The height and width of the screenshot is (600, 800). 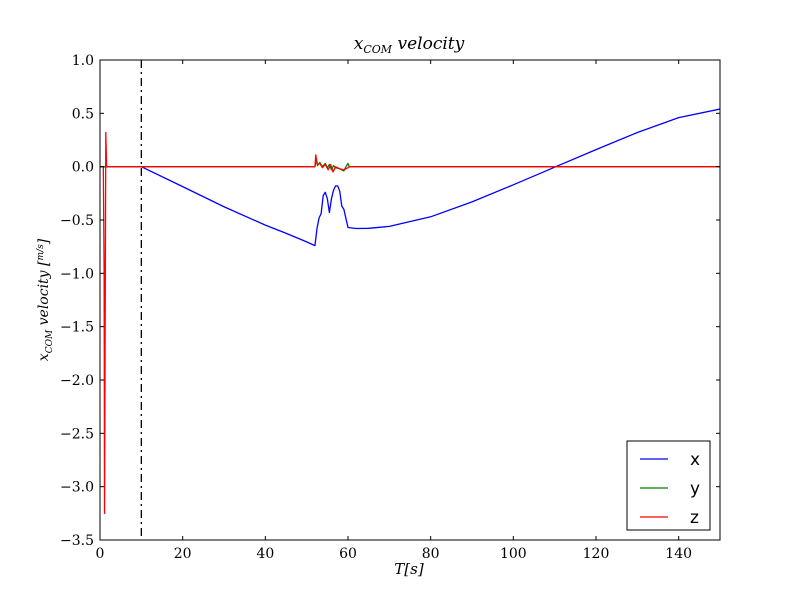 I want to click on y-tick-label: 1.0, so click(x=83, y=61).